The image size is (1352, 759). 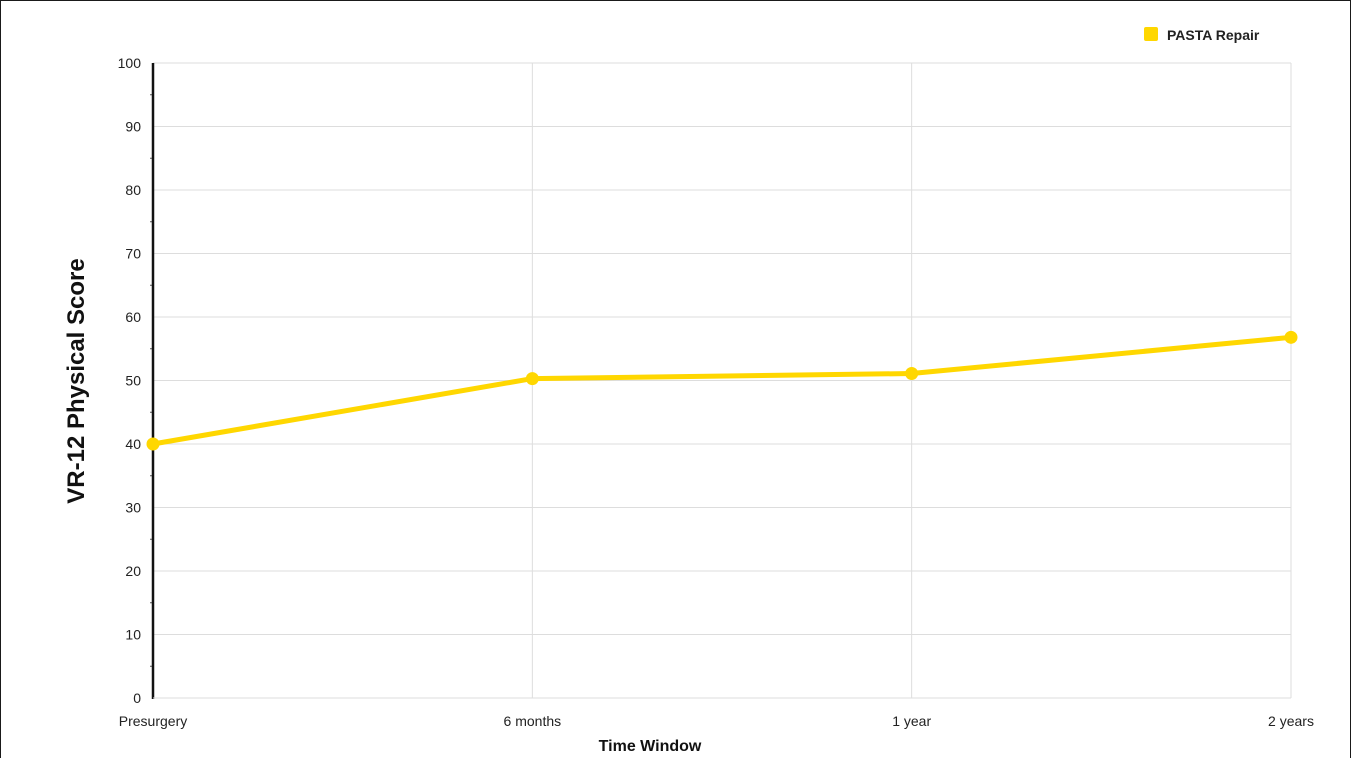 I want to click on x-axis-title: Time Window, so click(x=650, y=746).